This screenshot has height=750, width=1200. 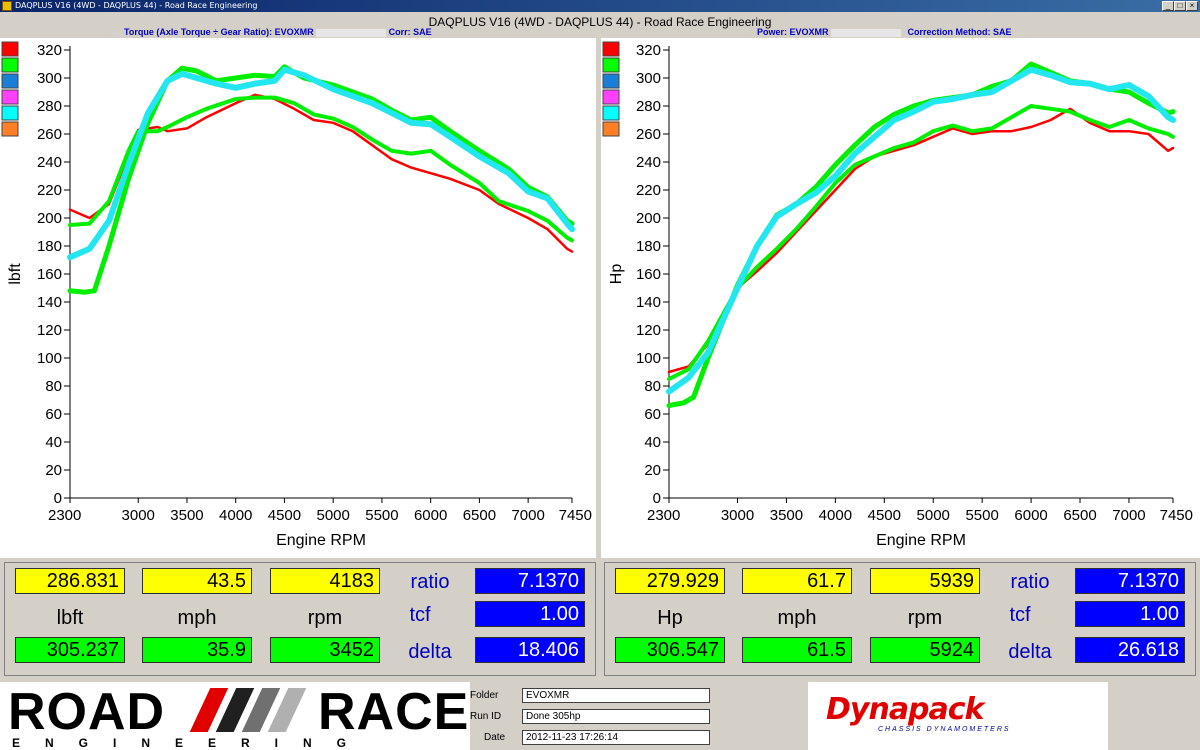 I want to click on delta-label: delta, so click(x=430, y=652).